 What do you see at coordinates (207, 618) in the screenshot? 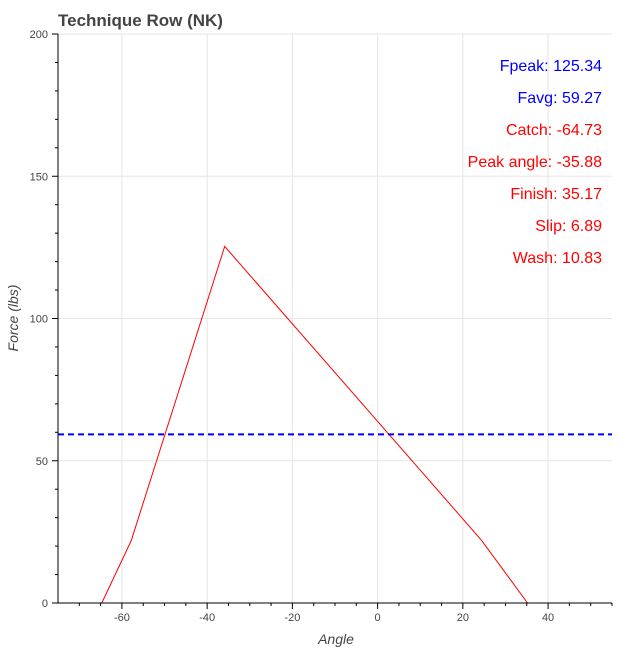
I see `x-tick-label: -40` at bounding box center [207, 618].